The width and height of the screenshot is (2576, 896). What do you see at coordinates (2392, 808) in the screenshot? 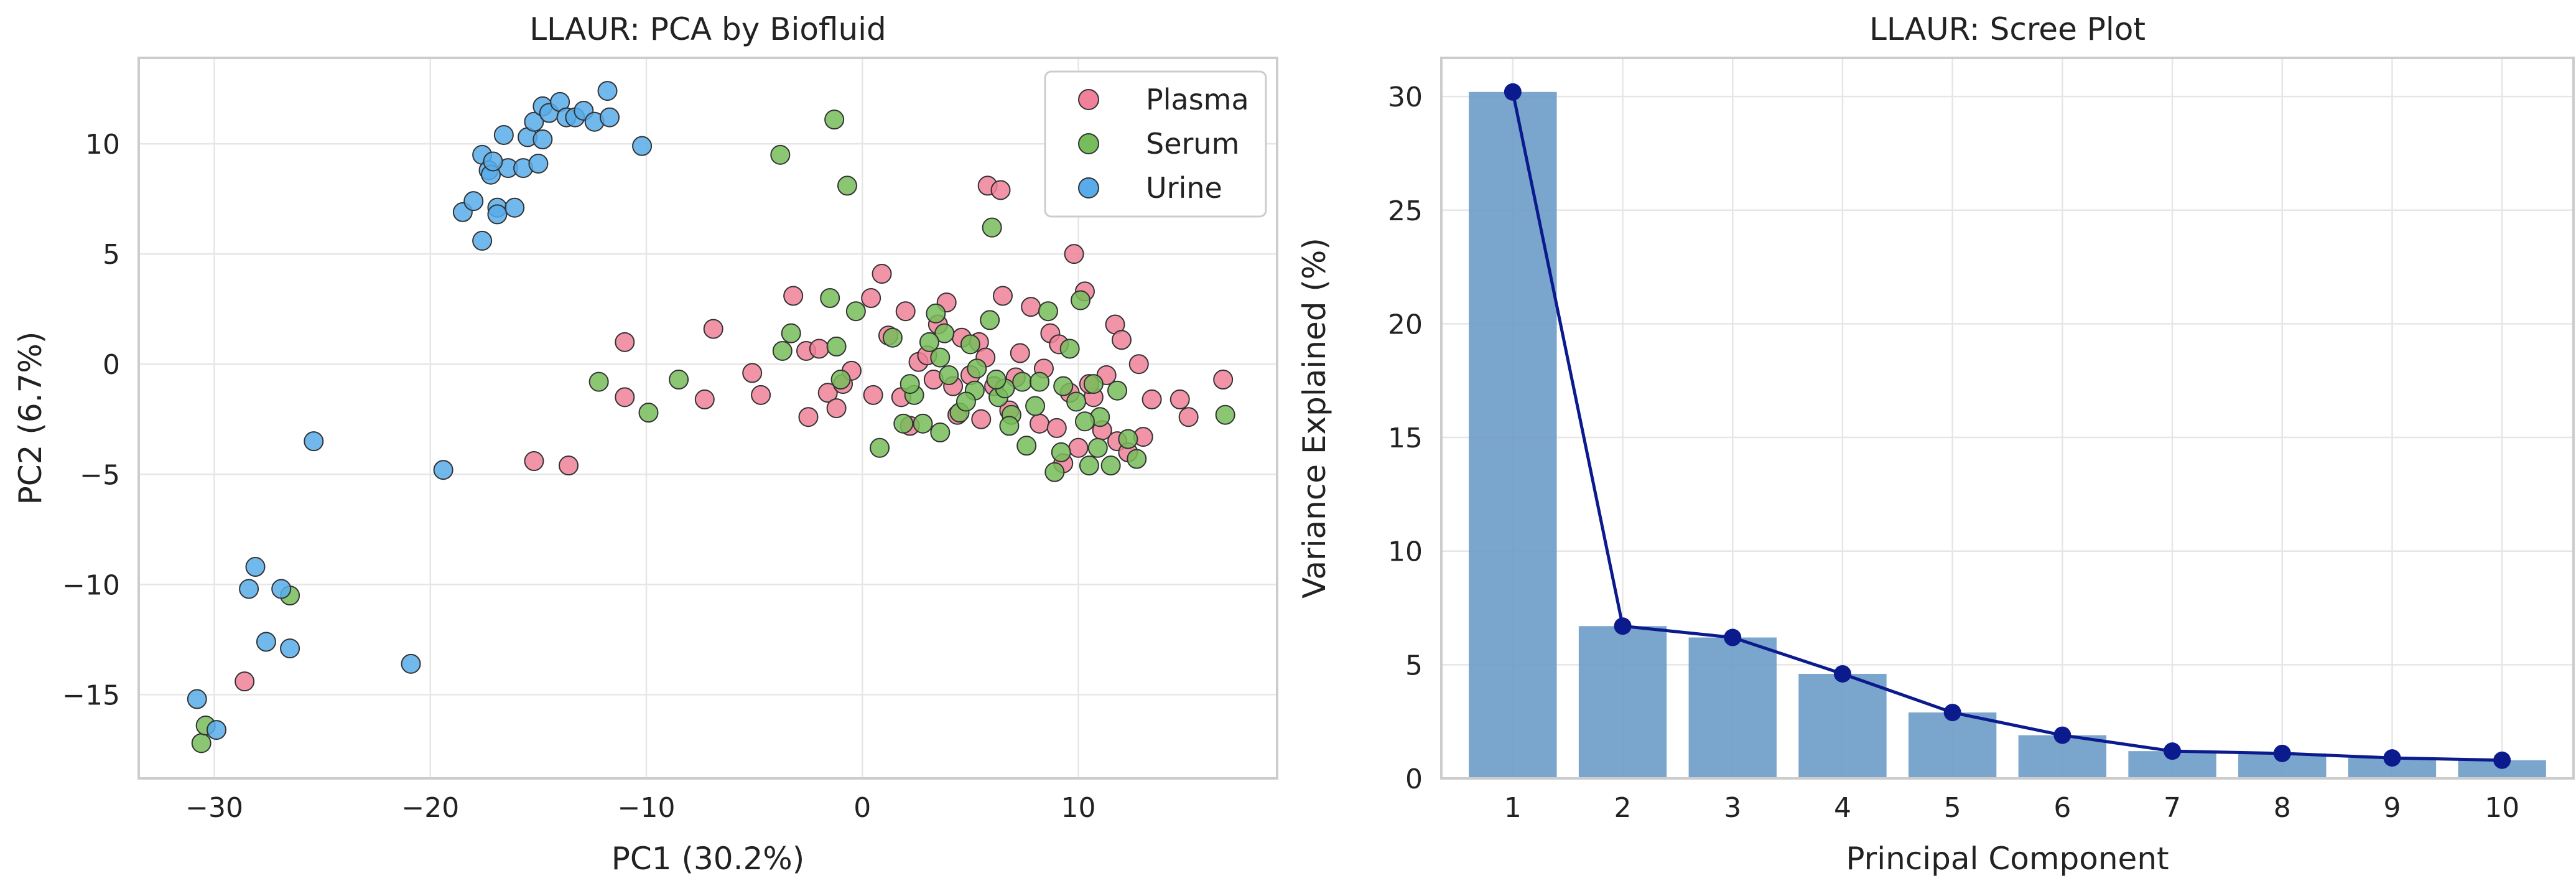
I see `scree-x-tick-label: 9` at bounding box center [2392, 808].